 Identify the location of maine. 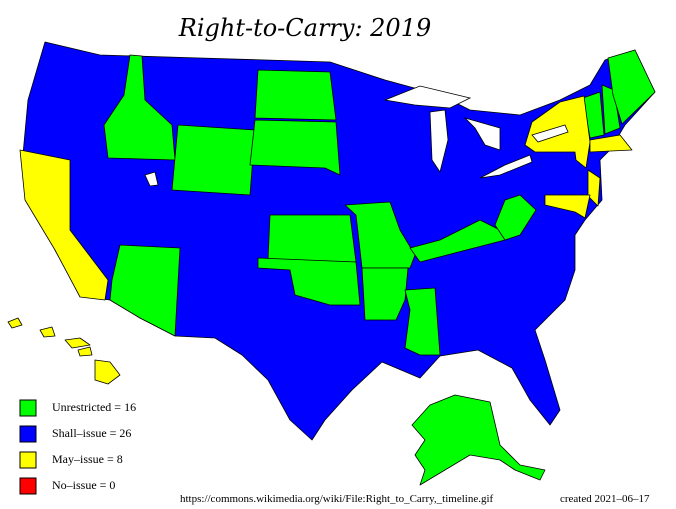
(631, 87).